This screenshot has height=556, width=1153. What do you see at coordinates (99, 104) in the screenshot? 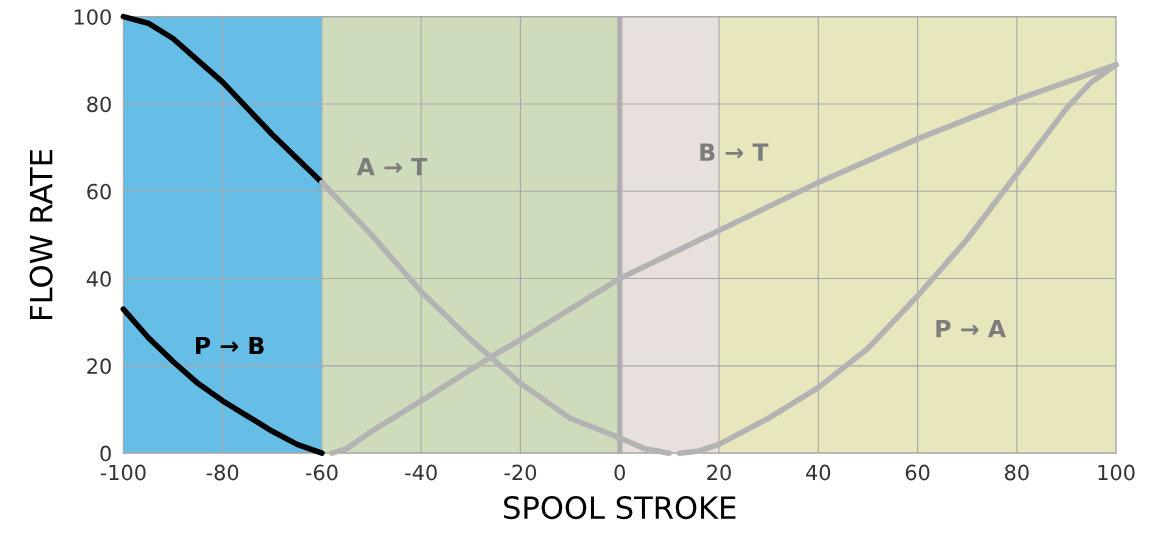
I see `y-tick-label: 80` at bounding box center [99, 104].